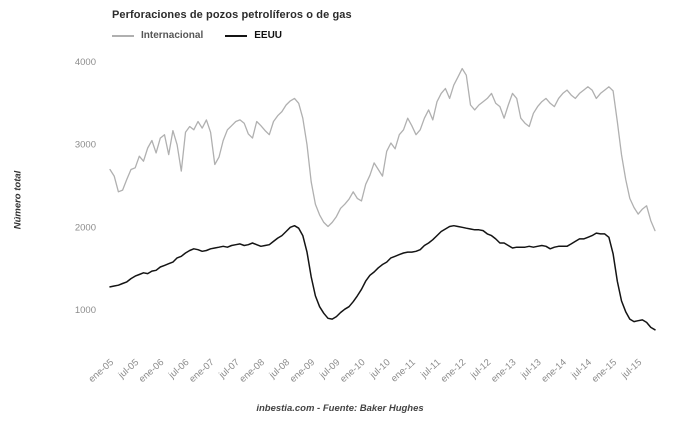  I want to click on x-tick-label: ene-14, so click(553, 371).